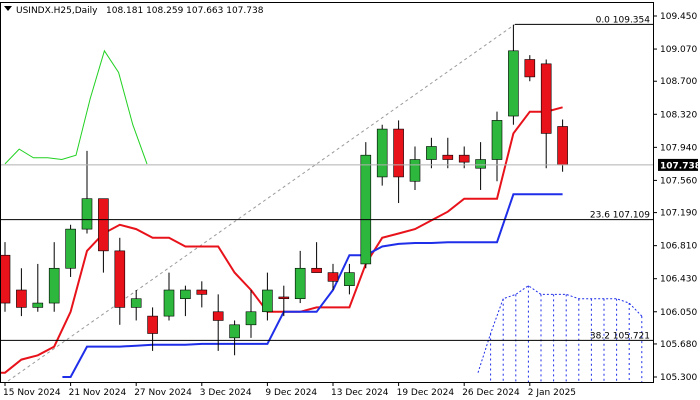  I want to click on y-tick-label: 107.940, so click(678, 148).